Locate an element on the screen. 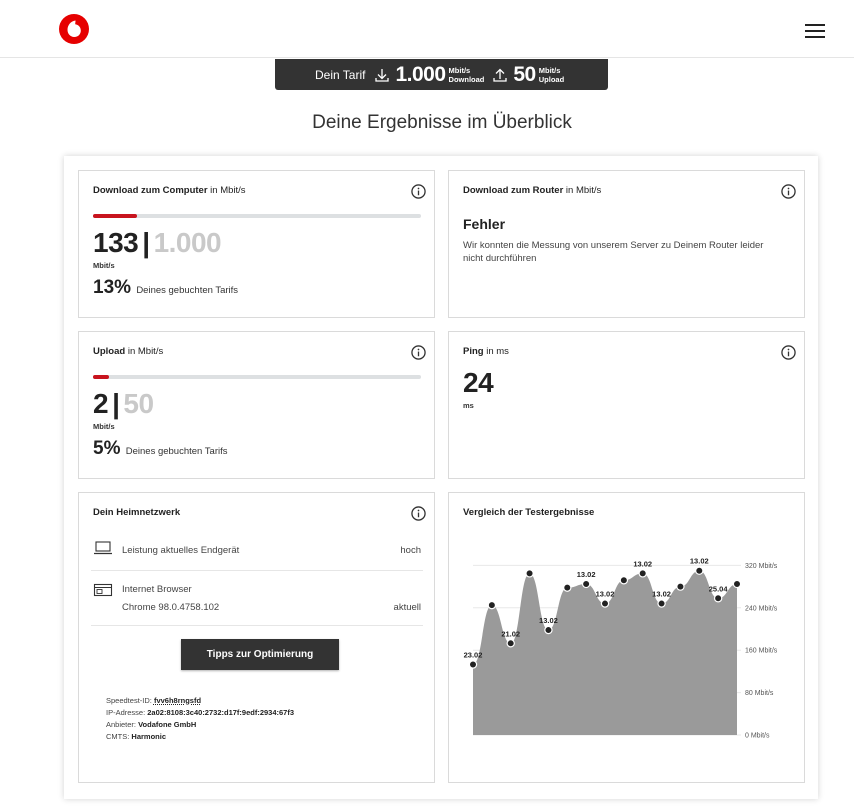  download-router-title: Download zum Router in Mbit/s is located at coordinates (532, 190).